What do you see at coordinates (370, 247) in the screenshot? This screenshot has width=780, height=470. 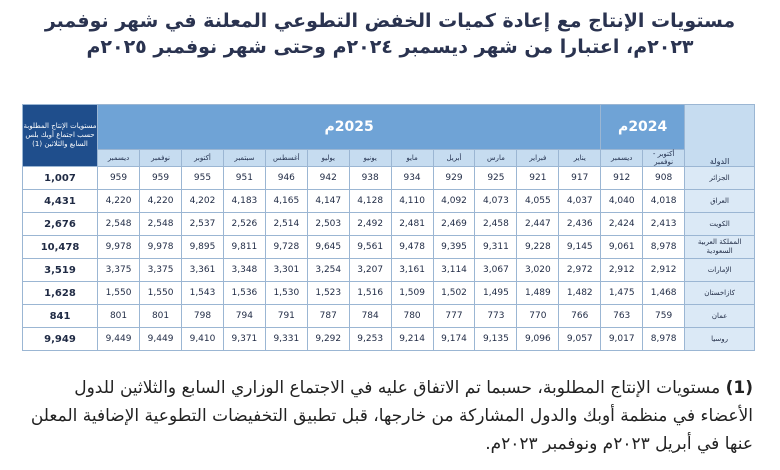 I see `production-value: 9,561` at bounding box center [370, 247].